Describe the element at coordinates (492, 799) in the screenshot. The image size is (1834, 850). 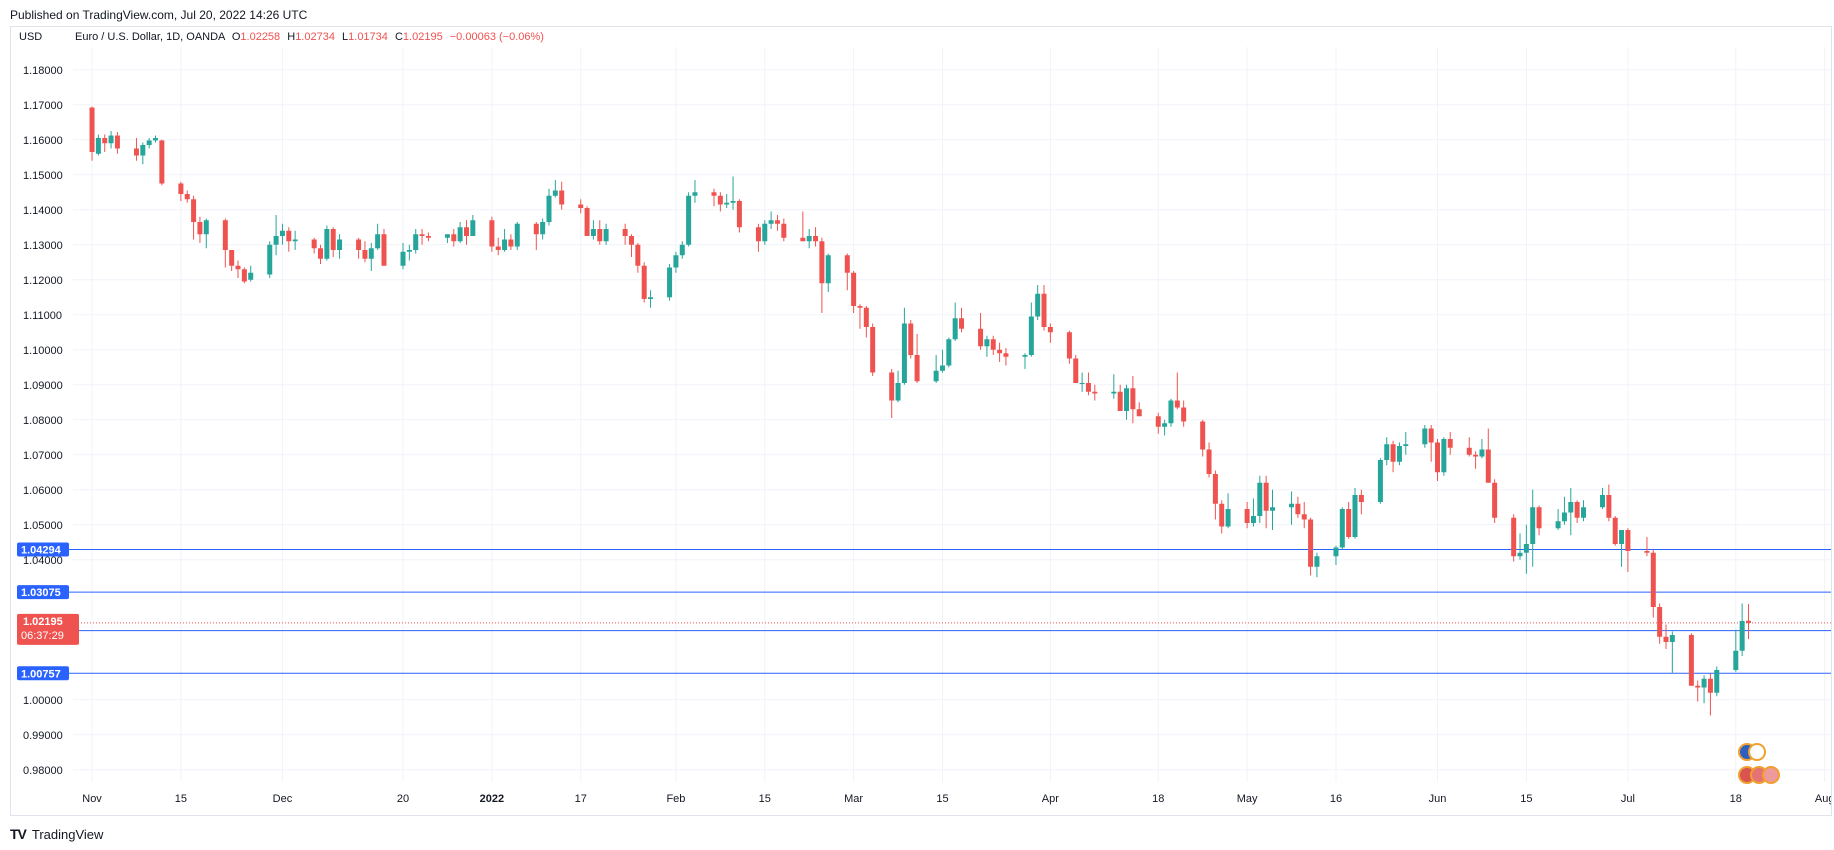
I see `x-tick-label: 2022` at that location.